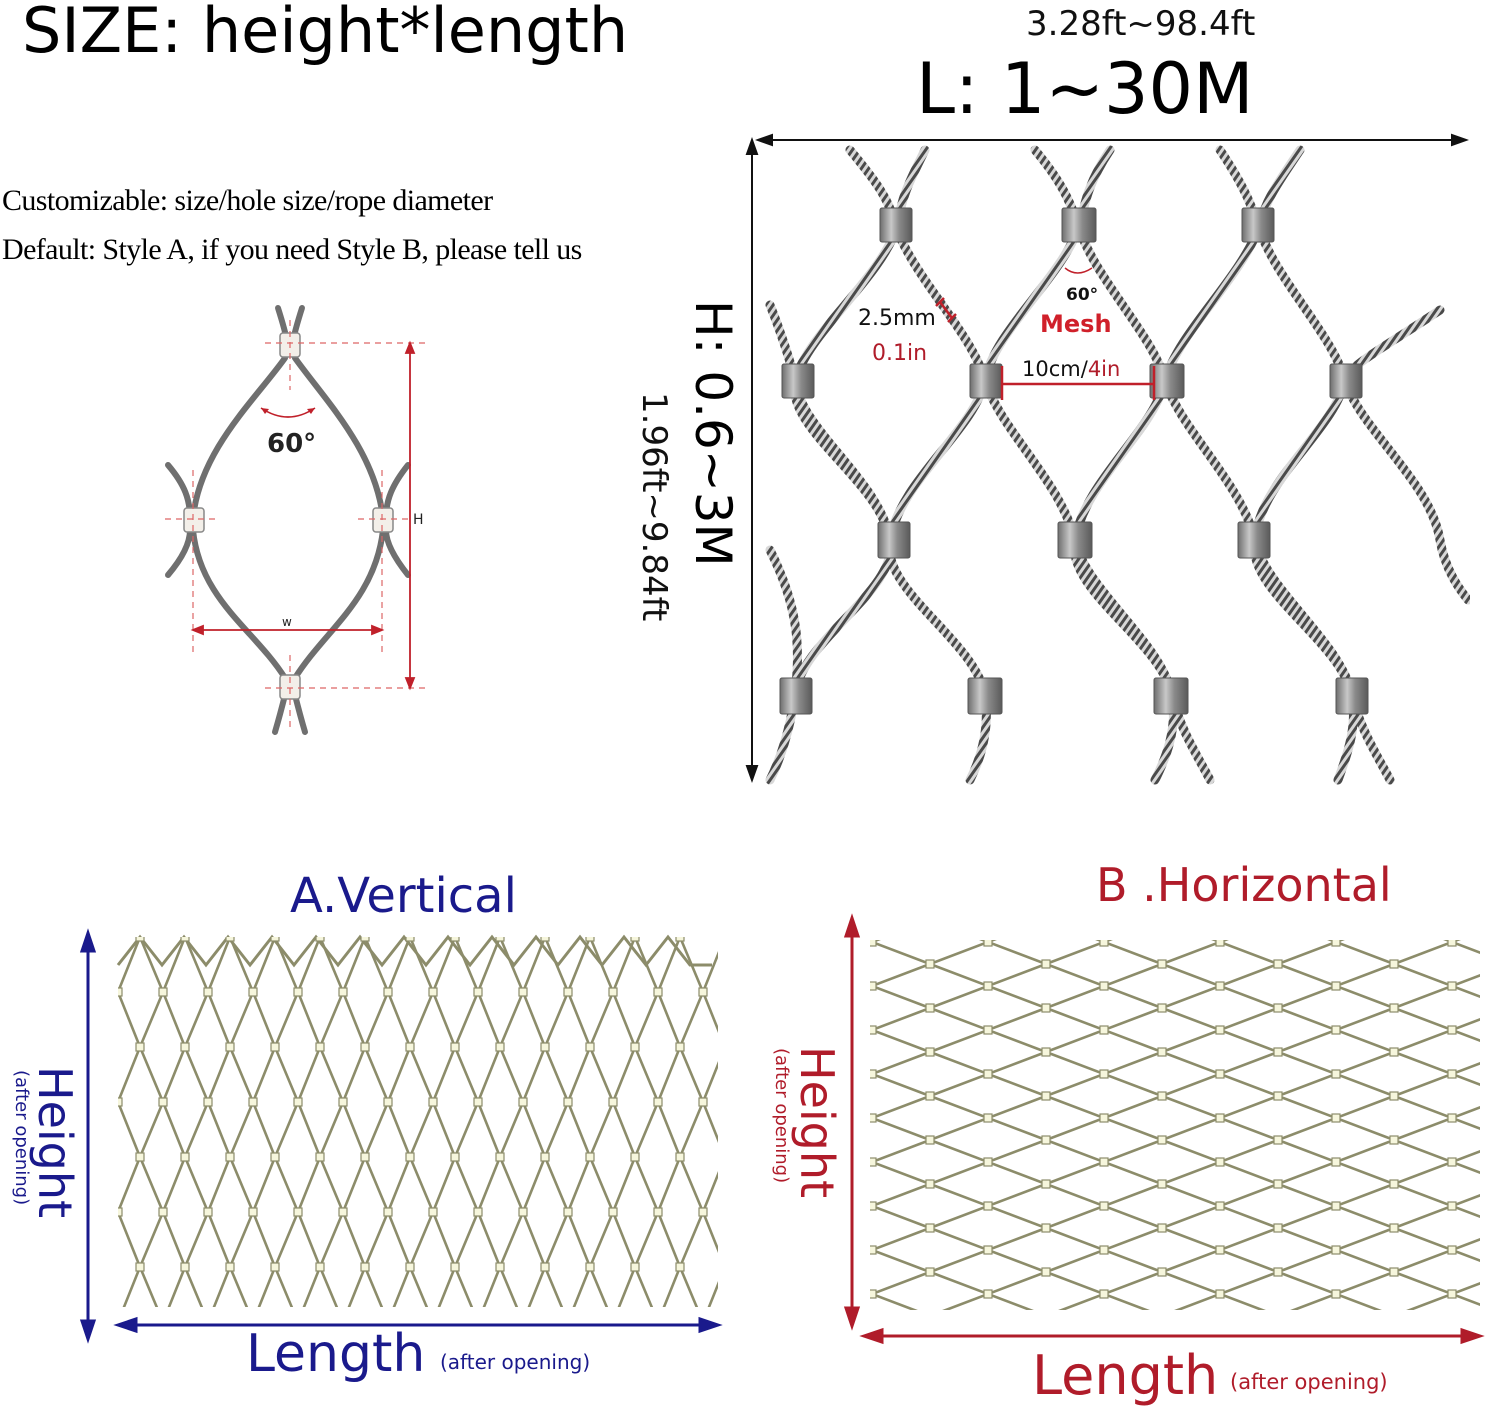  I want to click on length-metric-range: L: 1~30M, so click(1085, 89).